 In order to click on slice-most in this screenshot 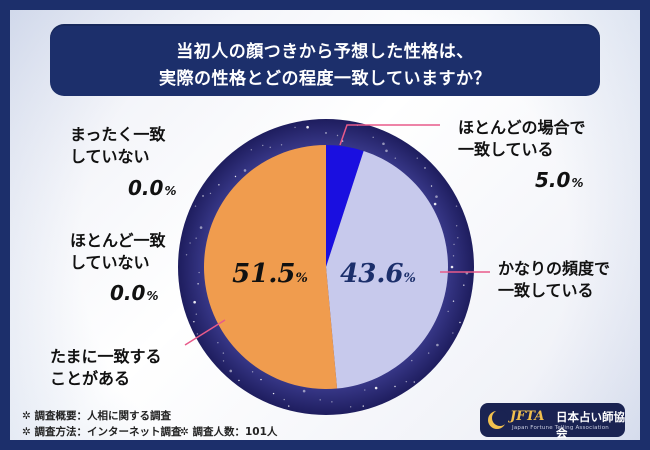, I will do `click(345, 206)`.